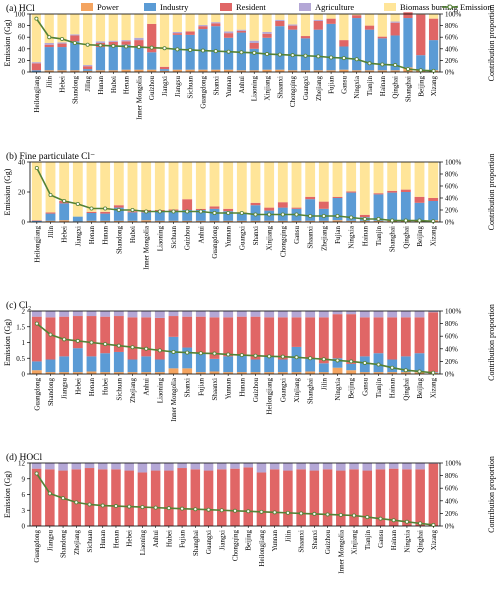 This screenshot has height=614, width=500. What do you see at coordinates (7, 191) in the screenshot?
I see `y-axis-label: Emission (Gg)` at bounding box center [7, 191].